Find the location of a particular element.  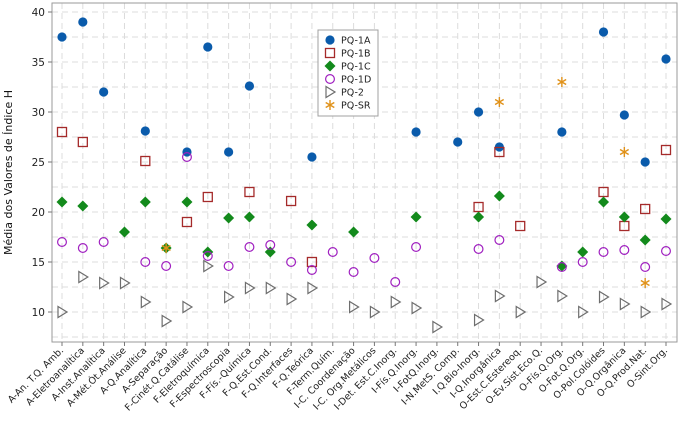

legend-item: PQ-1D is located at coordinates (348, 79).